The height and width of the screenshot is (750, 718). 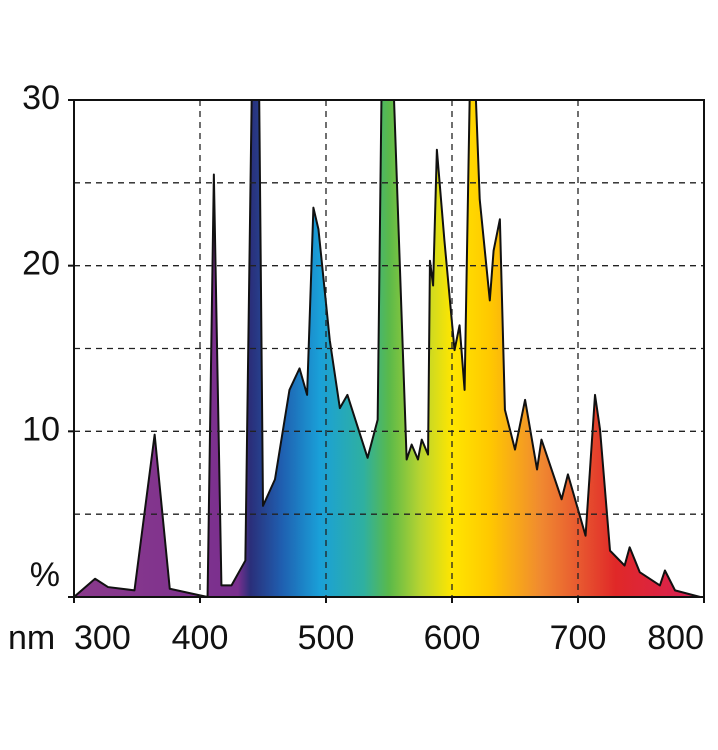 What do you see at coordinates (578, 638) in the screenshot?
I see `x-tick-label: 700` at bounding box center [578, 638].